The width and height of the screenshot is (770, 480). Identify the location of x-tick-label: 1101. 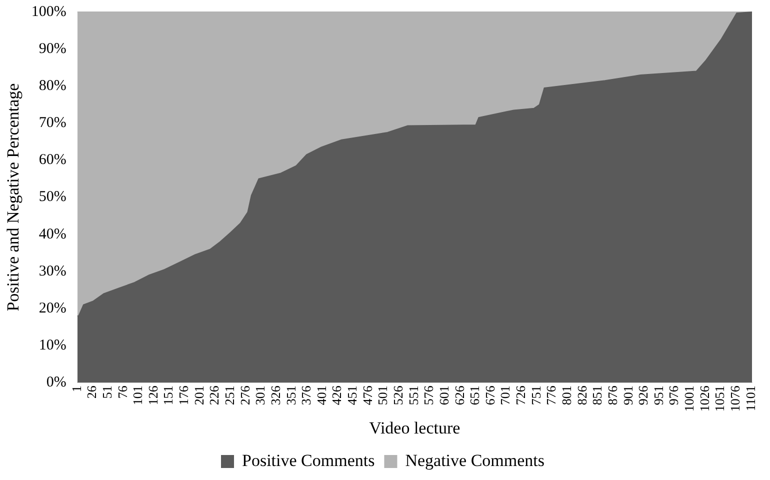
(750, 399).